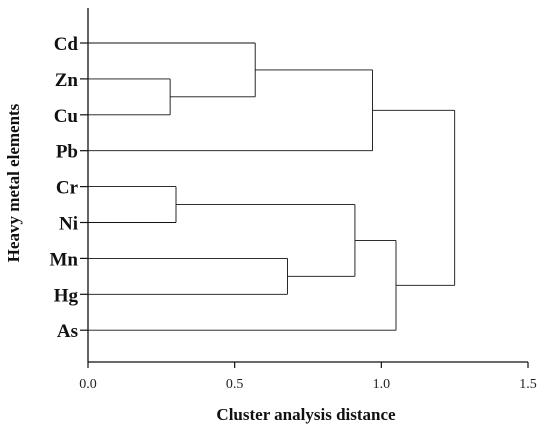  I want to click on leaf-labels: Cd Zn Cu Pb Cr Ni Mn Hg As, so click(64, 188).